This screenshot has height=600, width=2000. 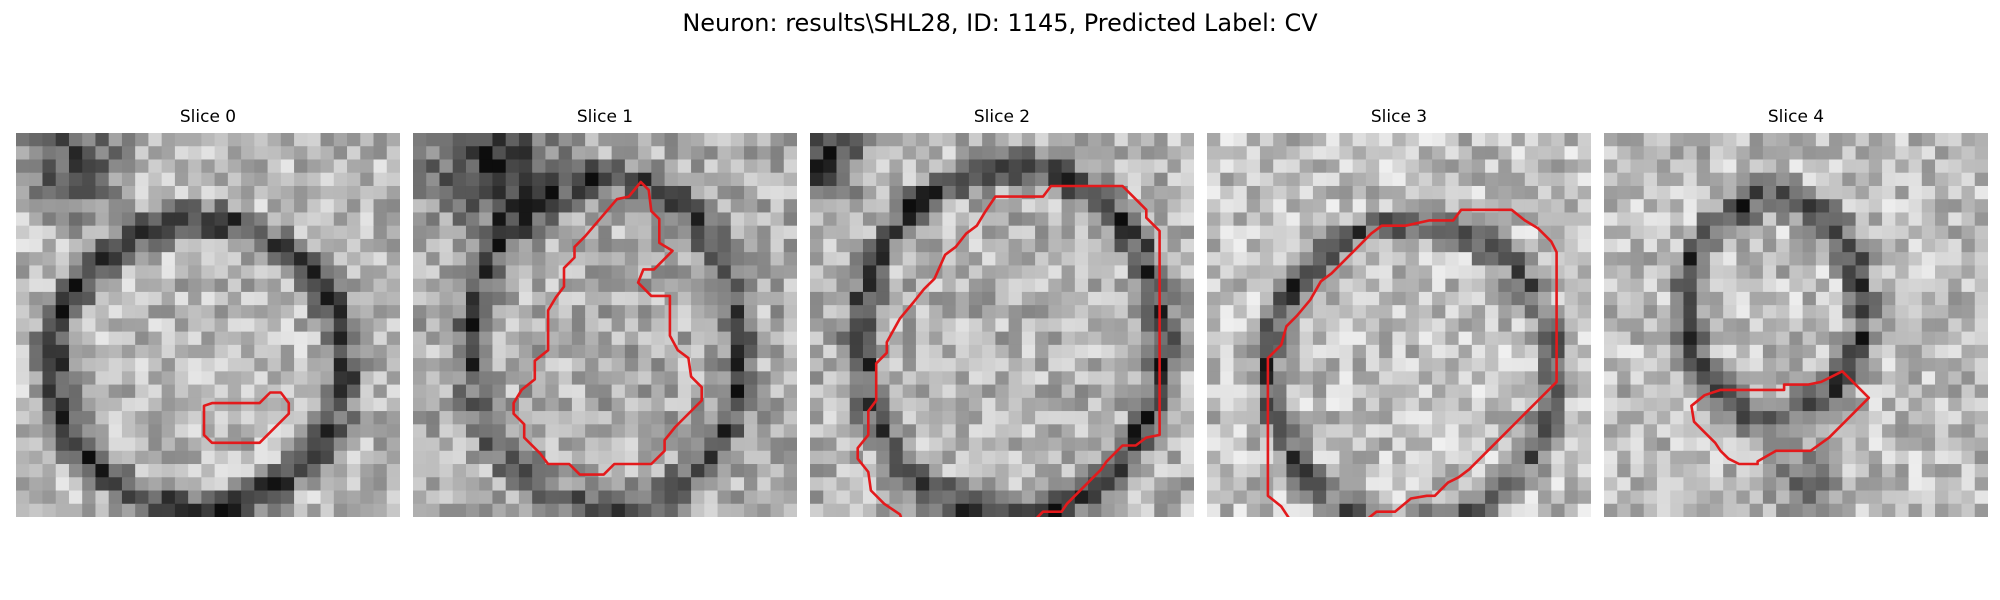 I want to click on slice-title-4: Slice 4, so click(x=1796, y=117).